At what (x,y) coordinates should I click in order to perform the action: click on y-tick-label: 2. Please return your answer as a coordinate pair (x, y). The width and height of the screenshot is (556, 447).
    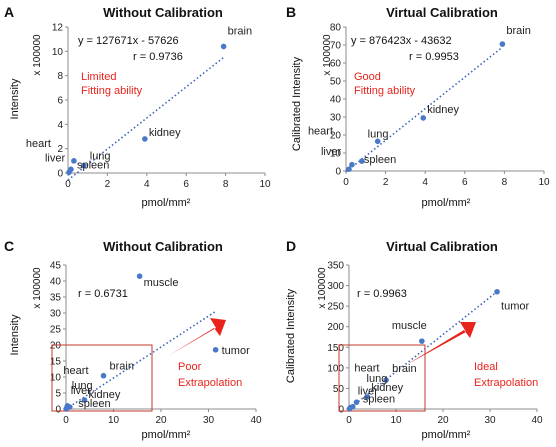
    Looking at the image, I should click on (60, 149).